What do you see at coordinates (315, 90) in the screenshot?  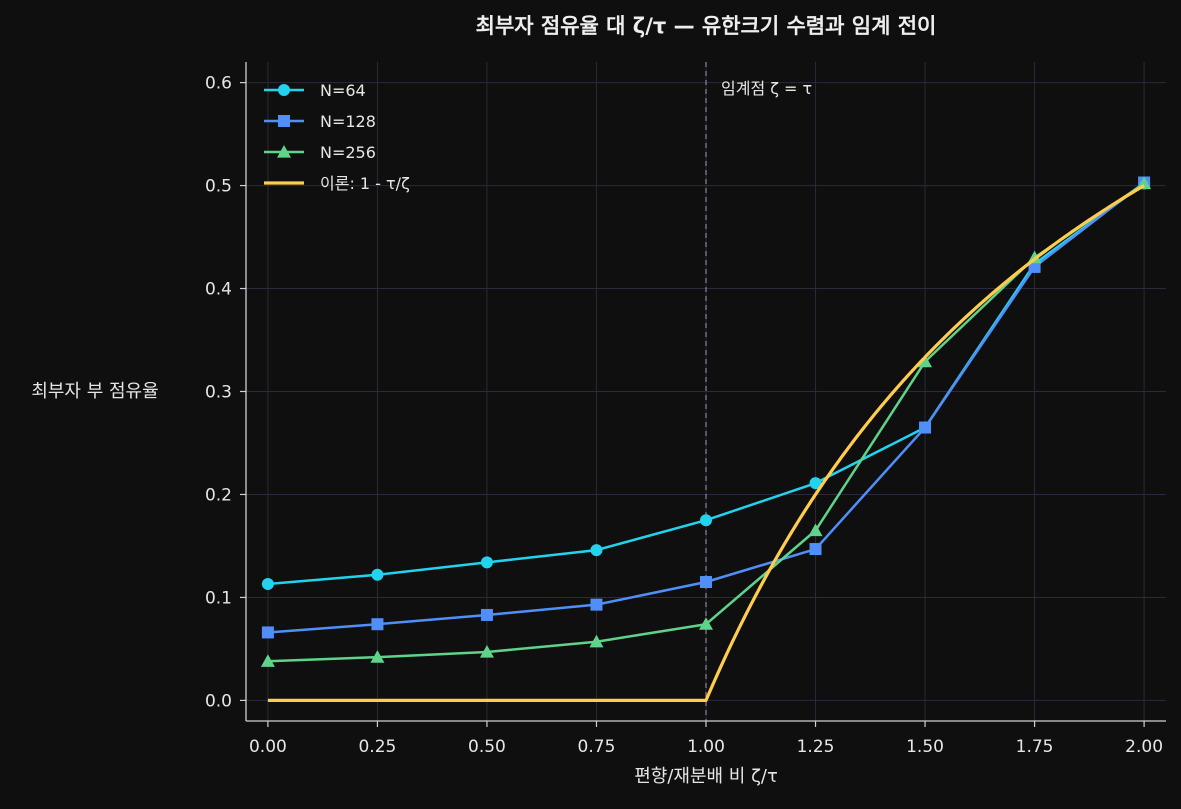 I see `legend-item-N=64: N=64` at bounding box center [315, 90].